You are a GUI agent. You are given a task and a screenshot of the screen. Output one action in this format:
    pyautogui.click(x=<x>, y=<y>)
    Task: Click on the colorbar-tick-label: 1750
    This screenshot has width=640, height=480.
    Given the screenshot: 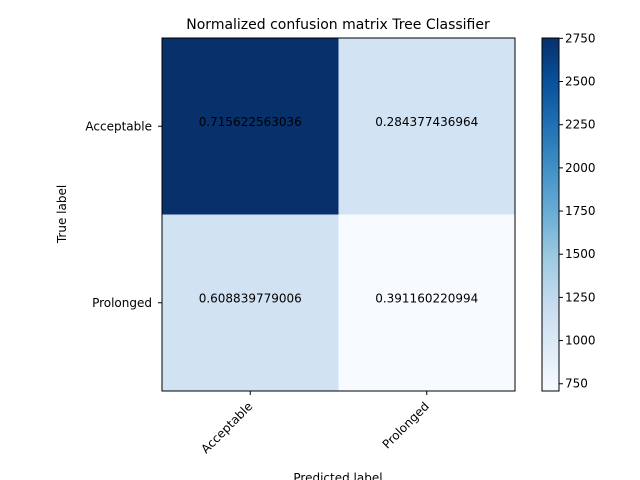 What is the action you would take?
    pyautogui.click(x=580, y=211)
    